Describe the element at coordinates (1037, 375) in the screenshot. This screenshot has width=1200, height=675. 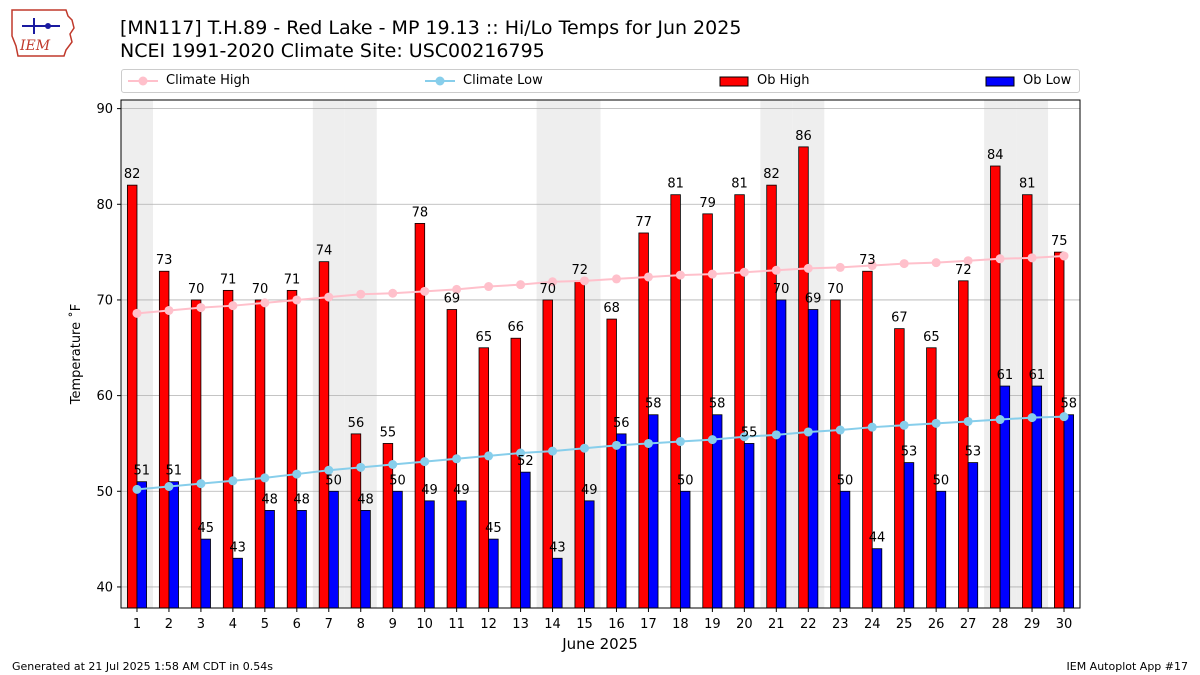
I see `ob-low-value-label: 61` at that location.